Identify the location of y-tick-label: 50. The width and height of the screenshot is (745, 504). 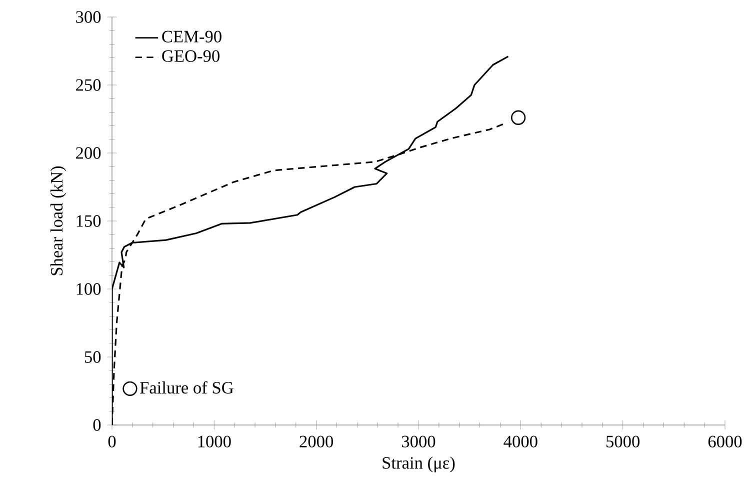
(92, 357).